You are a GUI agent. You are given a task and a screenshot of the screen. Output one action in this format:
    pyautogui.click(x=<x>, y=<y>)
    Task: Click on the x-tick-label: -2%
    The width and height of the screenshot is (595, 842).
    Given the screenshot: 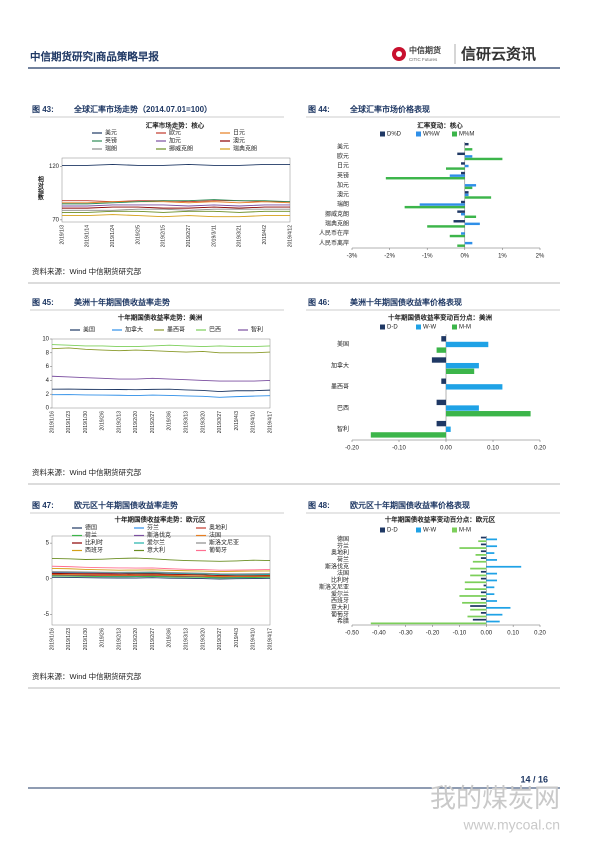 What is the action you would take?
    pyautogui.click(x=389, y=257)
    